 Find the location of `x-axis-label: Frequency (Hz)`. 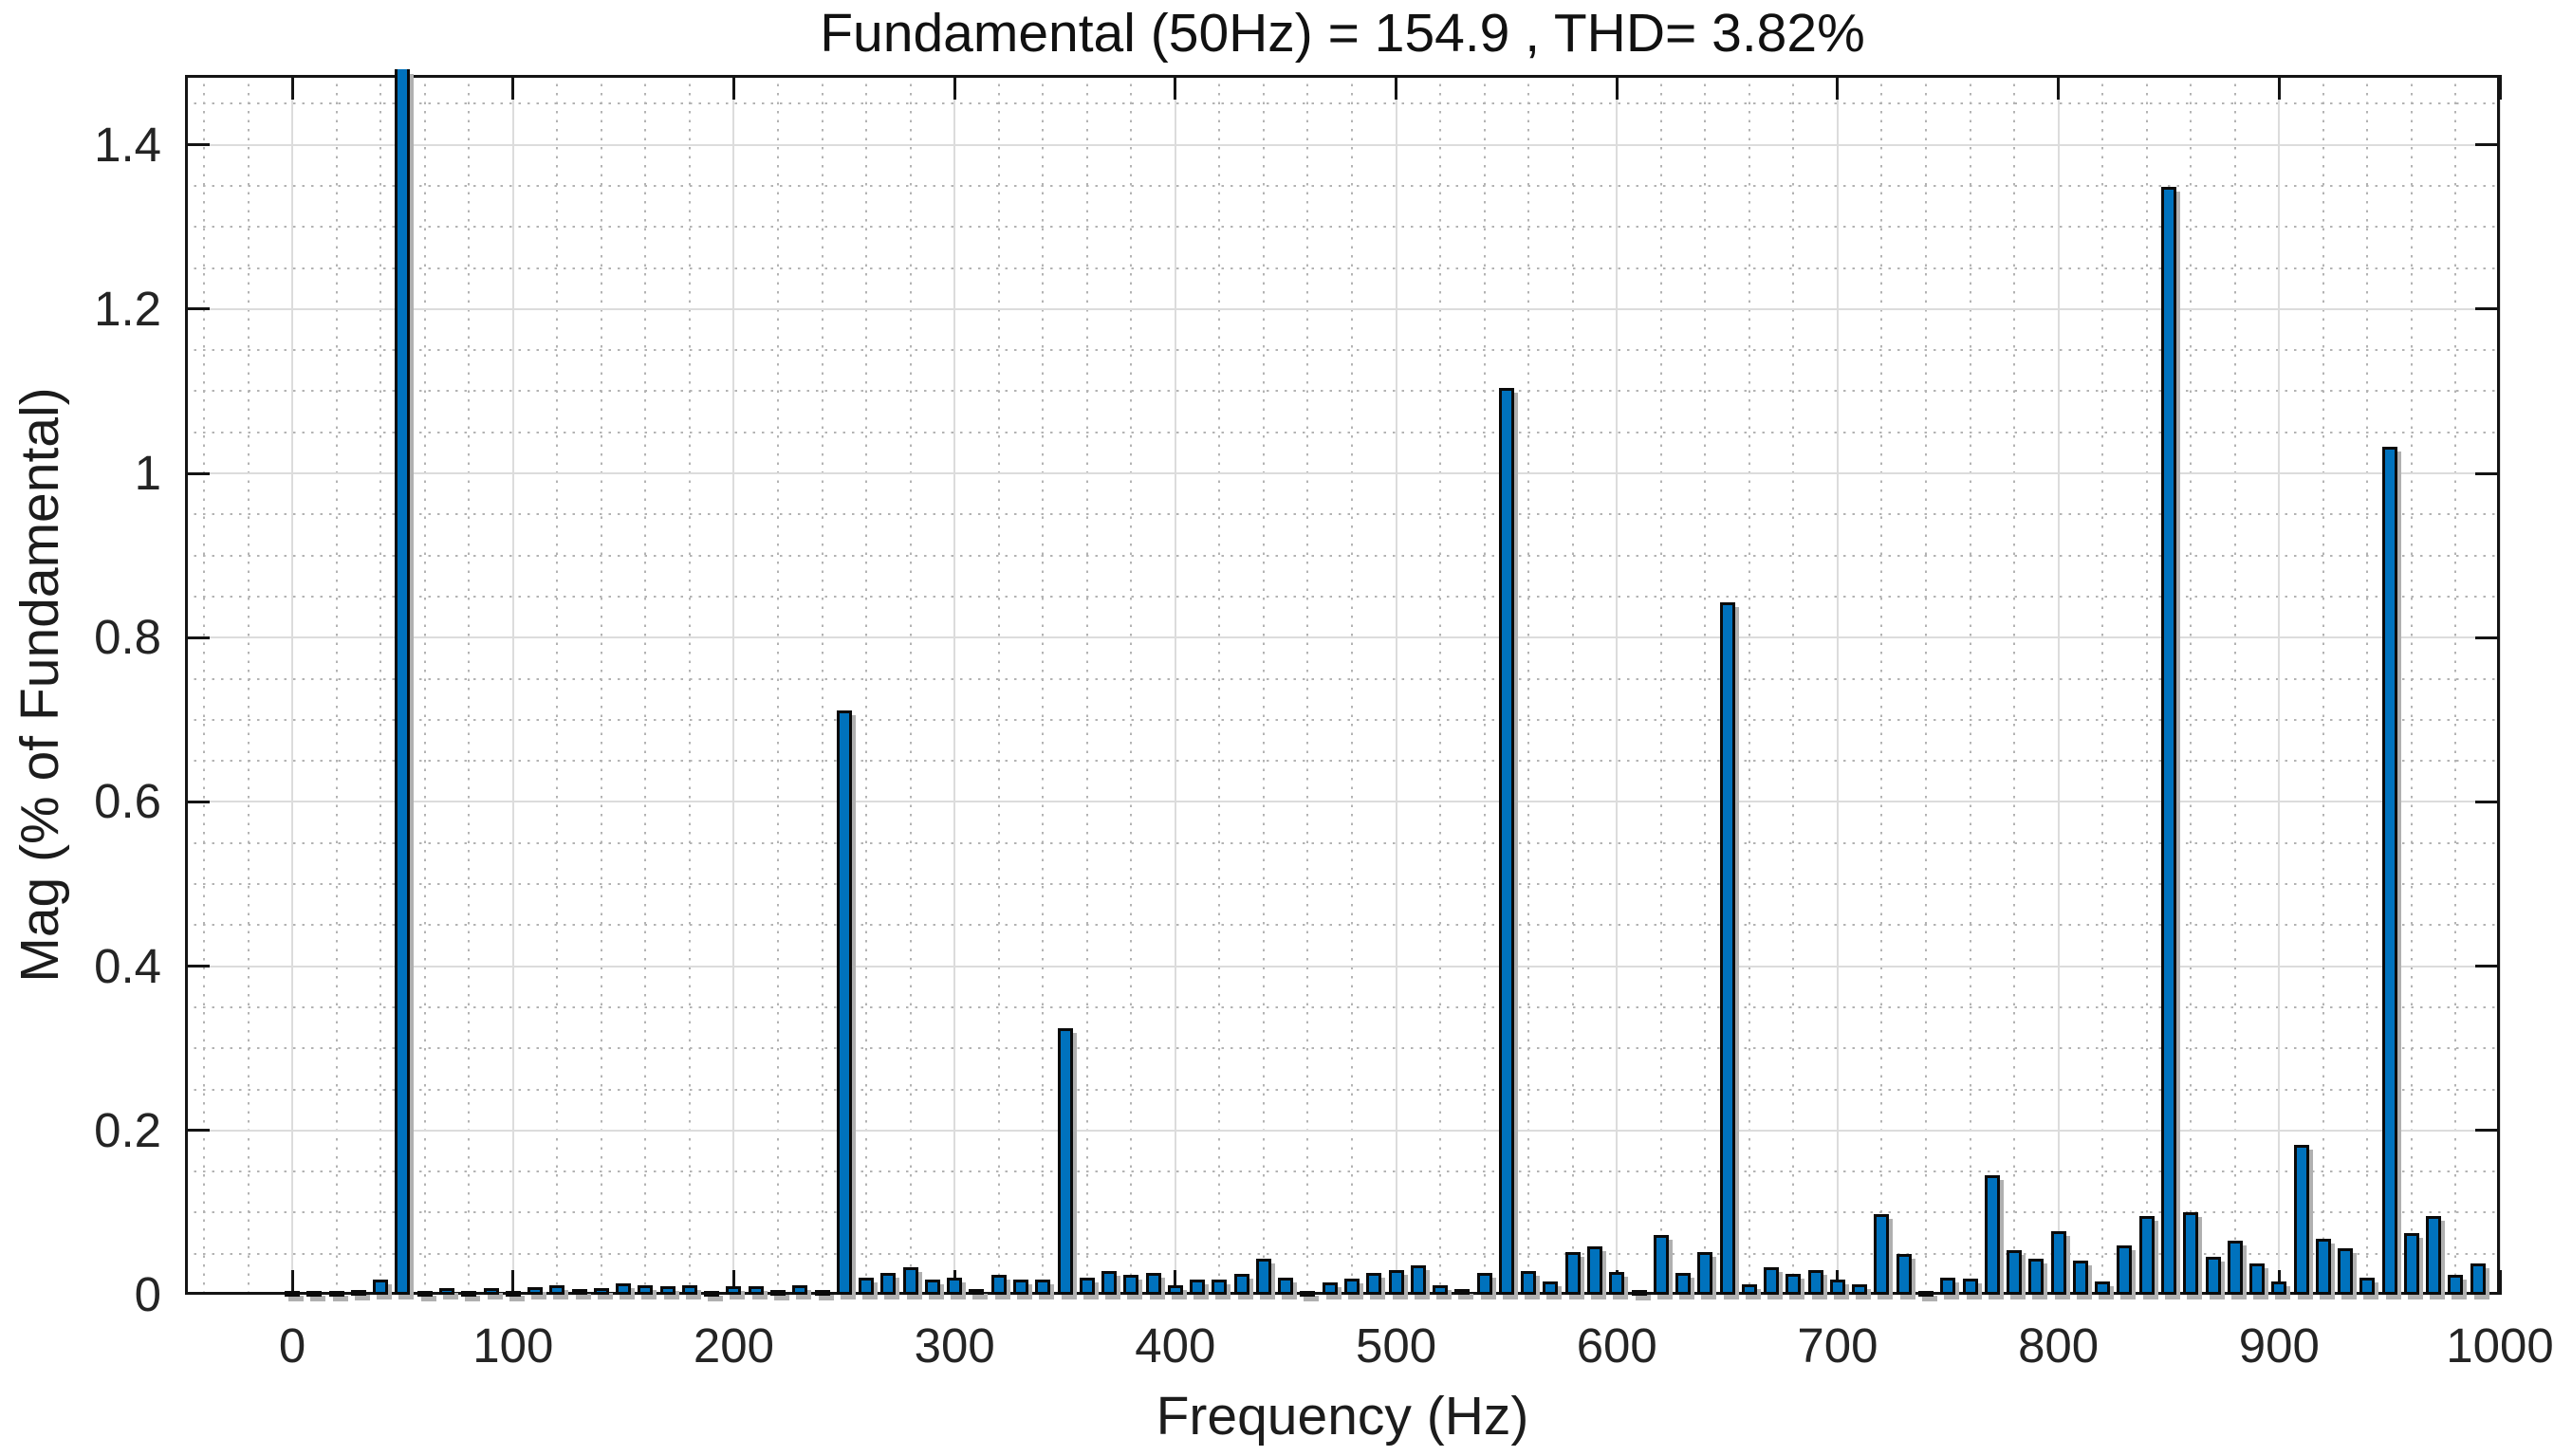

x-axis-label: Frequency (Hz) is located at coordinates (1343, 1416).